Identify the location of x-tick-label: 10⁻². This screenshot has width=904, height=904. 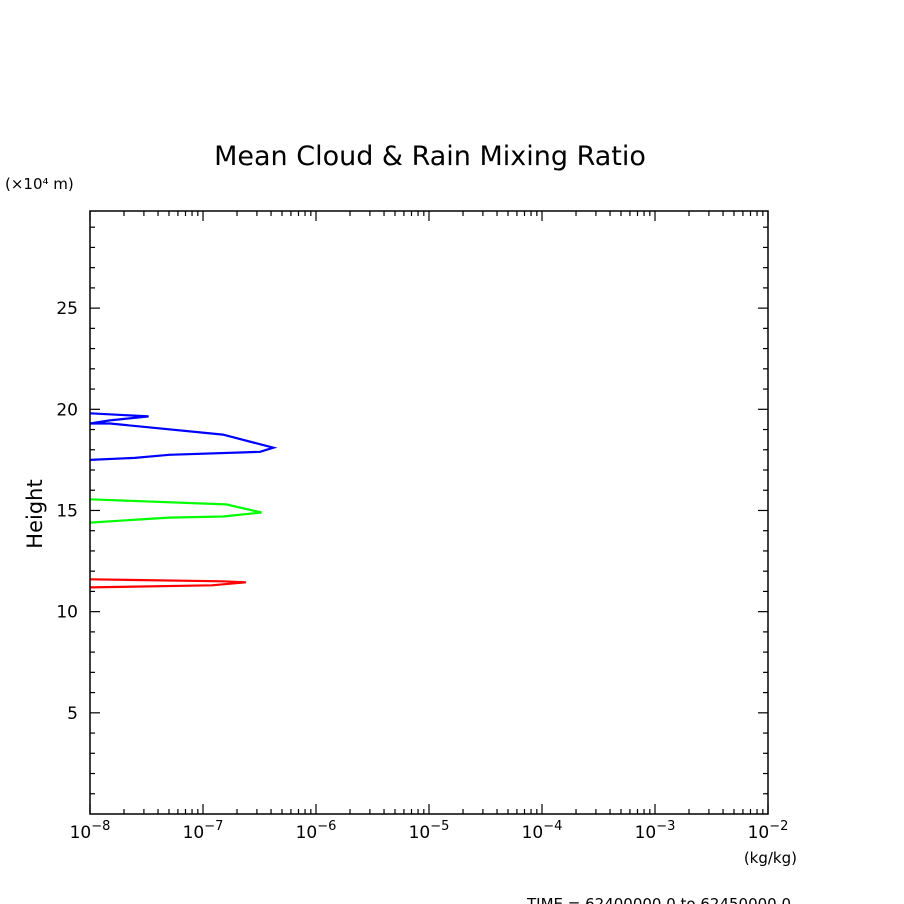
(768, 831).